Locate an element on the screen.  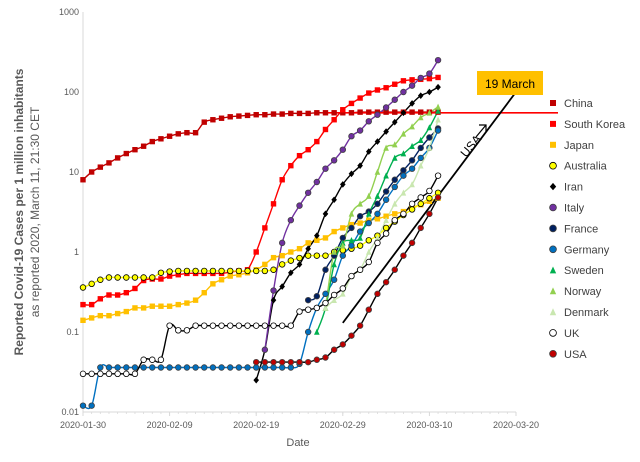
legend-marker-denmark is located at coordinates (553, 312).